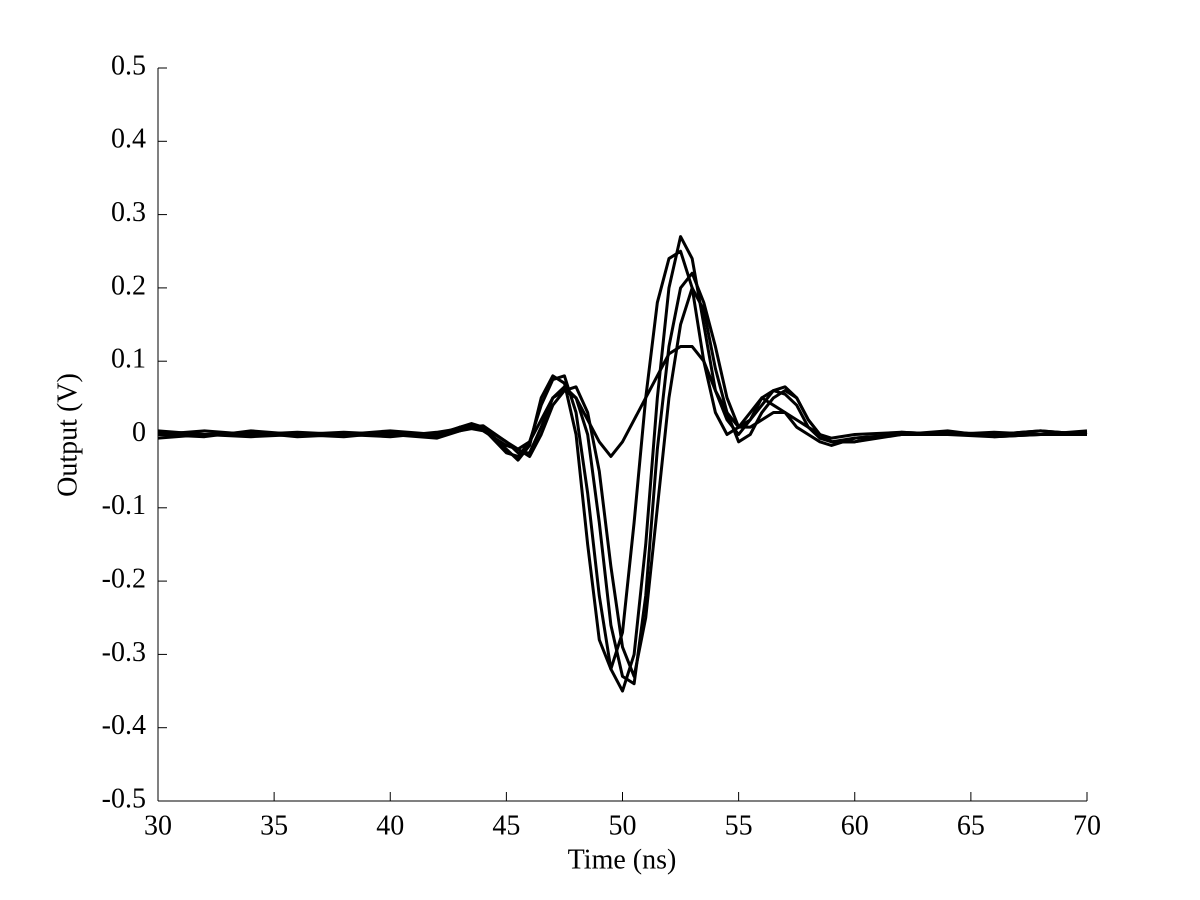 The height and width of the screenshot is (900, 1200). What do you see at coordinates (739, 825) in the screenshot?
I see `x-tick-label: 55` at bounding box center [739, 825].